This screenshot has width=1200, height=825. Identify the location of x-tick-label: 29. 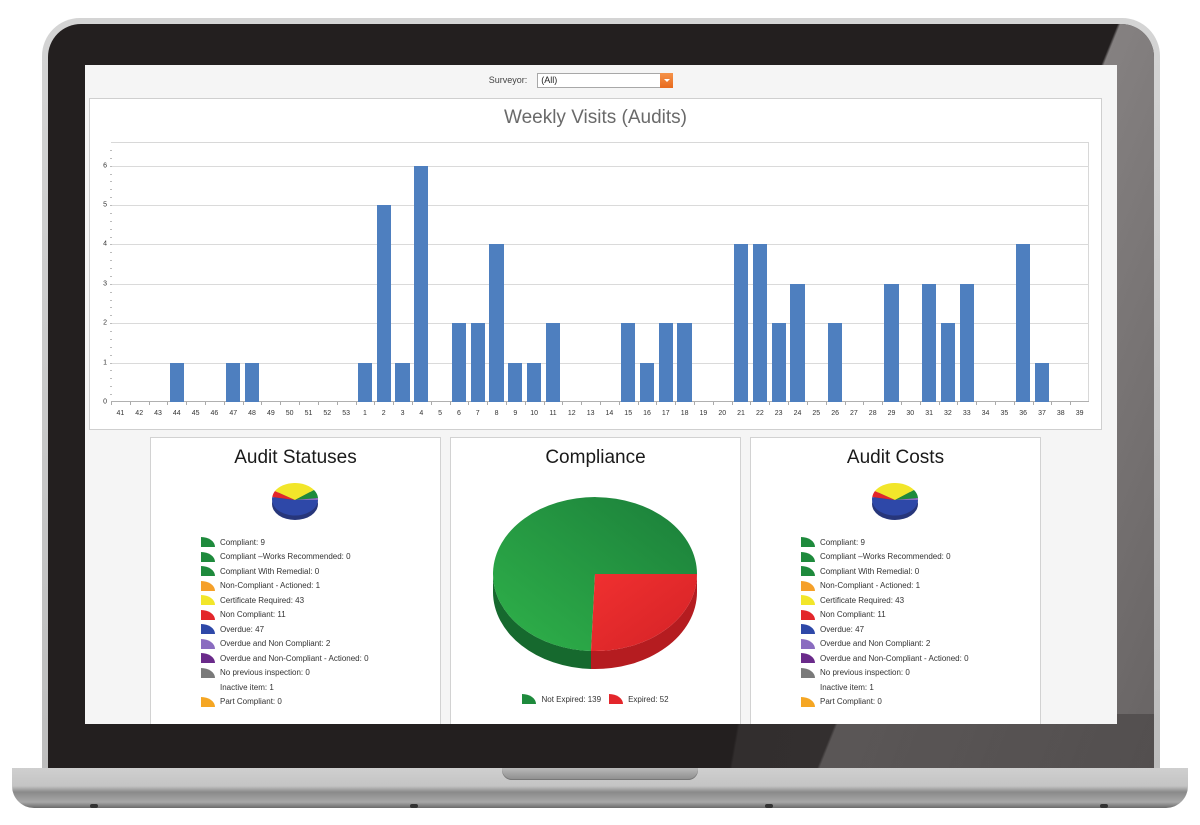
(891, 413).